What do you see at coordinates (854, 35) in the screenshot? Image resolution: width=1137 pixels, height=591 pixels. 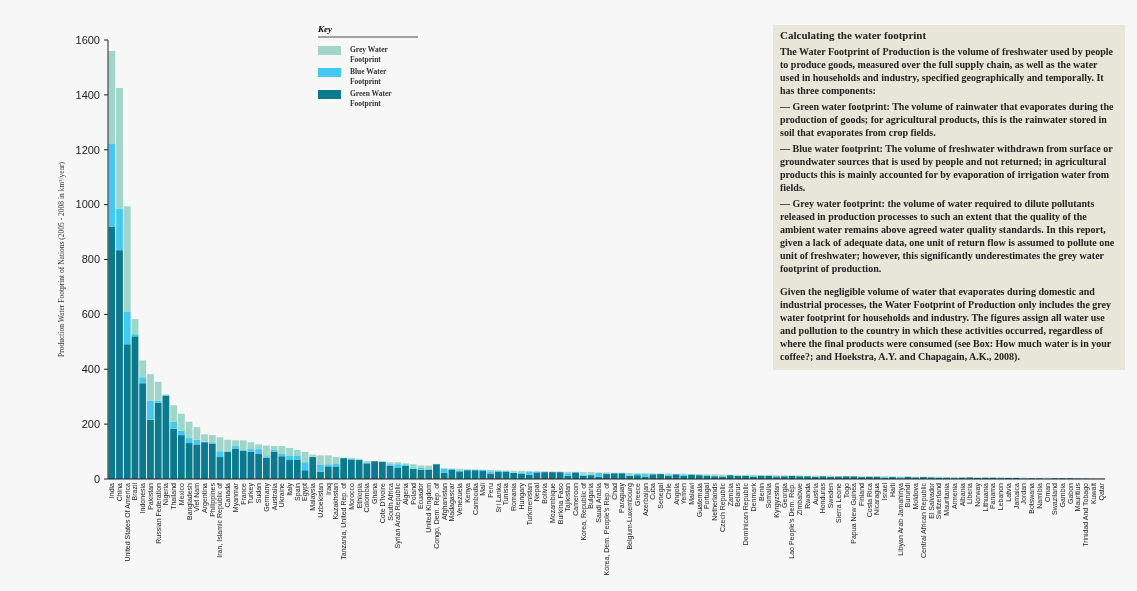 I see `annotation: Calculating the water footprint` at bounding box center [854, 35].